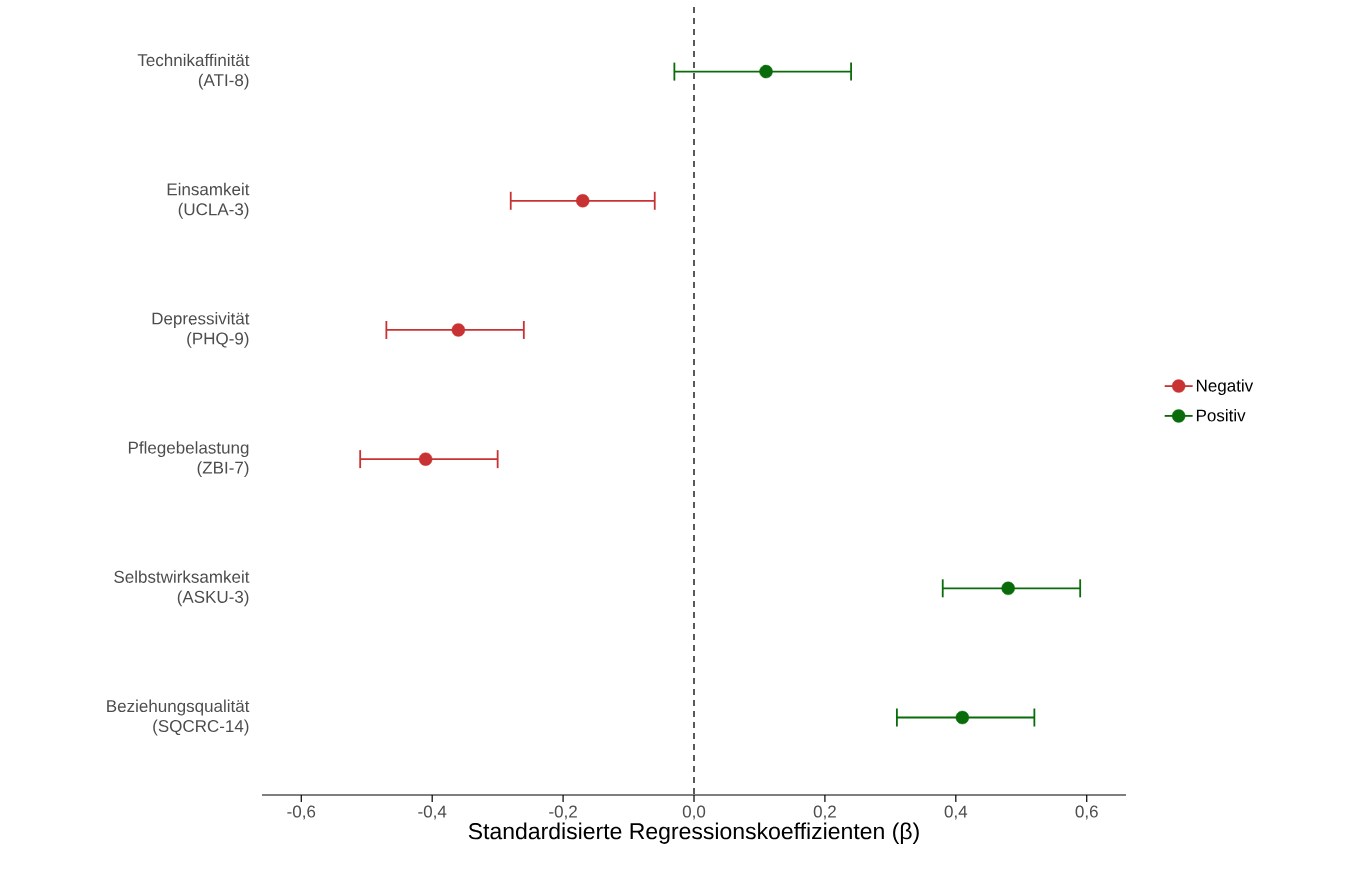  I want to click on x-tick-label: 0,6, so click(1086, 812).